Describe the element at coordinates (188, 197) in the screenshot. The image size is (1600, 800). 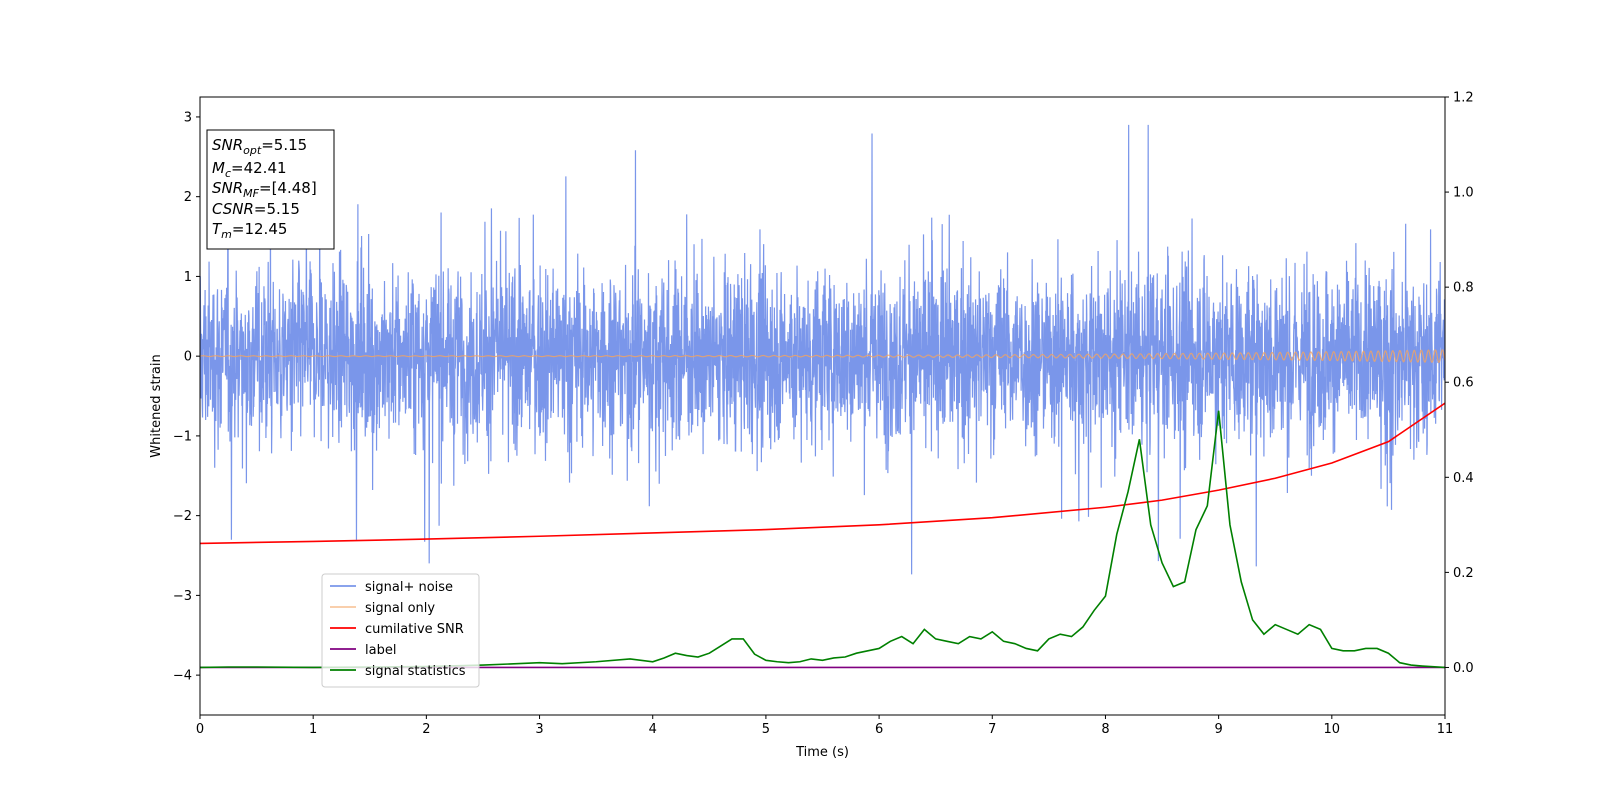
I see `y-left-tick-label: 2` at that location.